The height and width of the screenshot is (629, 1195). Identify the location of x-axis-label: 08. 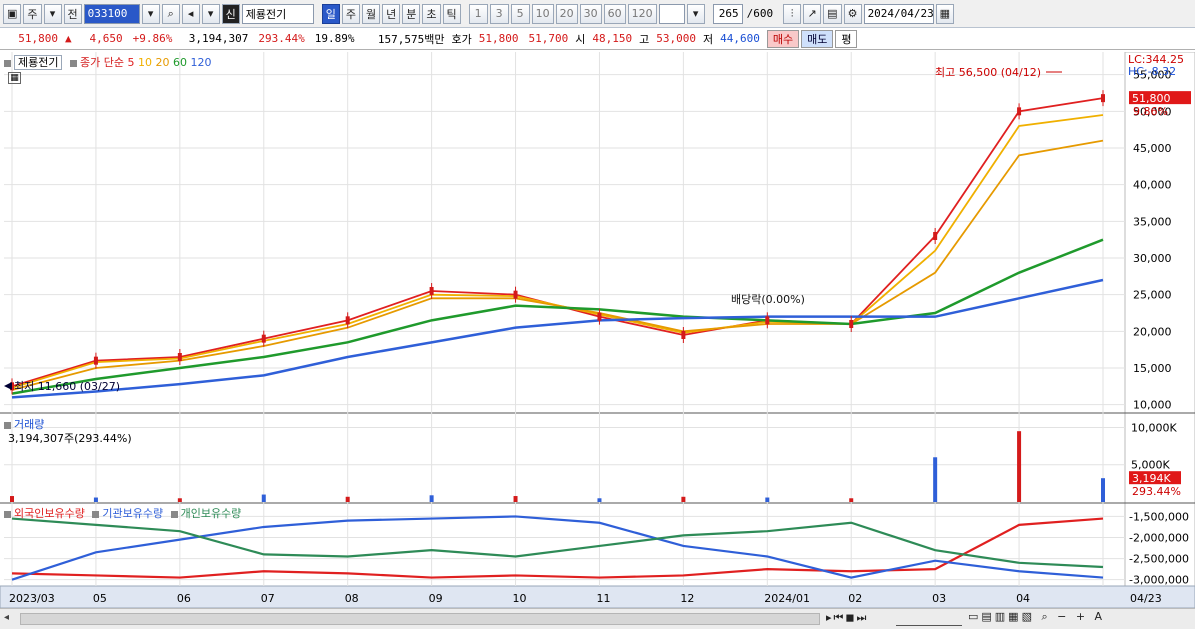
(352, 598).